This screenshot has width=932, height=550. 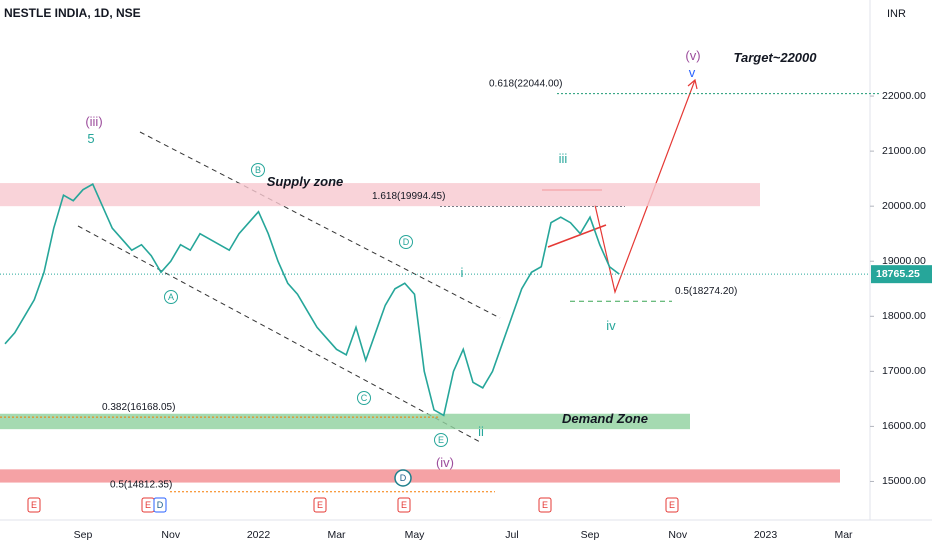 What do you see at coordinates (898, 274) in the screenshot?
I see `last-price-label: 18765.25` at bounding box center [898, 274].